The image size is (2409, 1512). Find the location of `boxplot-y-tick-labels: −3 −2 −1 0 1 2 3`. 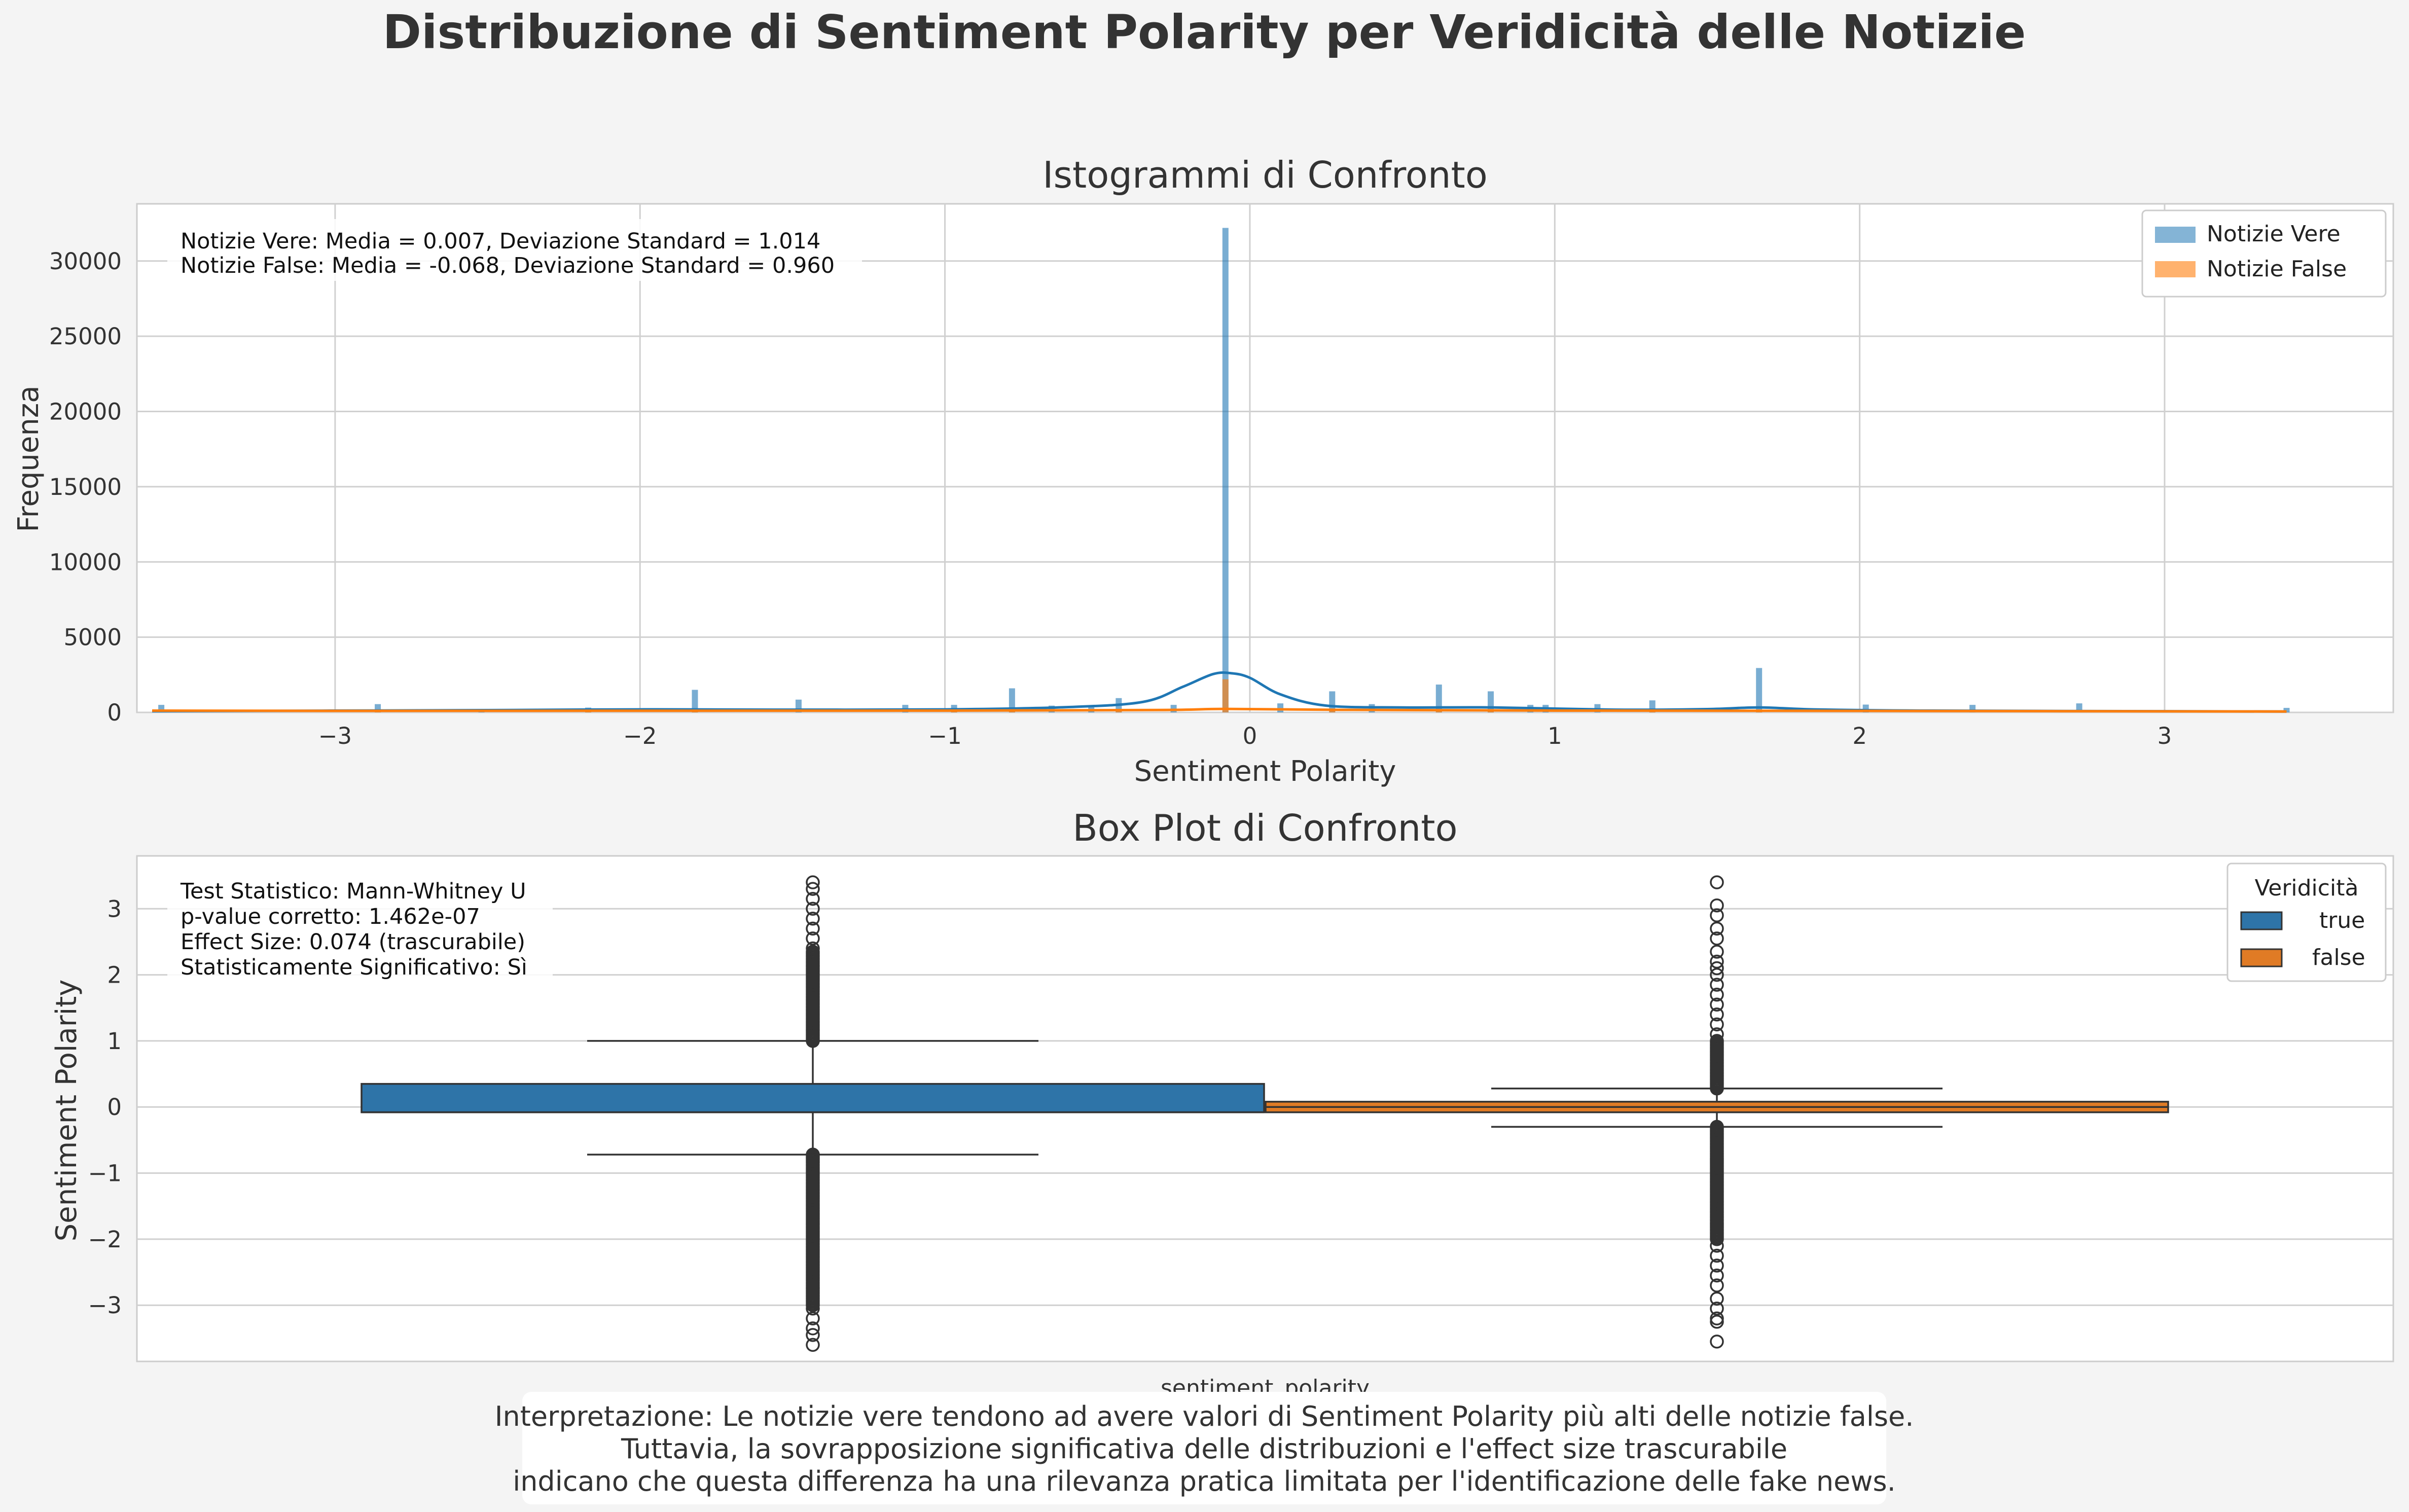

boxplot-y-tick-labels: −3 −2 −1 0 1 2 3 is located at coordinates (105, 1107).